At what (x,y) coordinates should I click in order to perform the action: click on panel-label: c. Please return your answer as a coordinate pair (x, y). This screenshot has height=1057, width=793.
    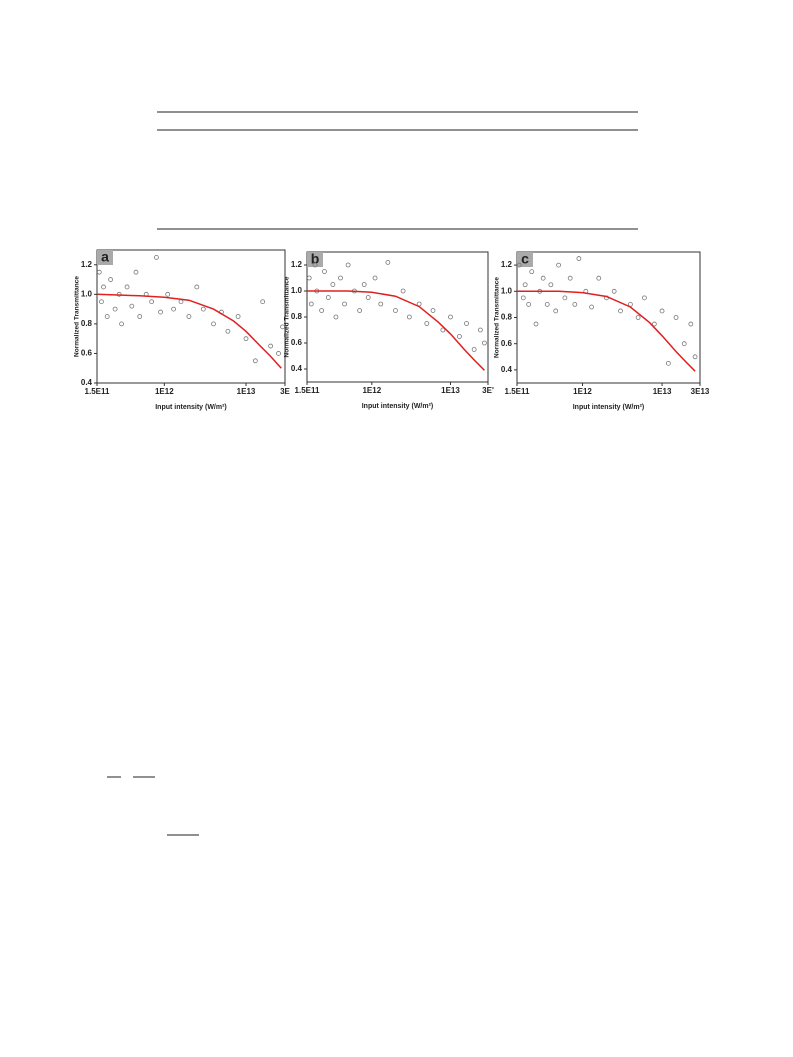
    Looking at the image, I should click on (525, 259).